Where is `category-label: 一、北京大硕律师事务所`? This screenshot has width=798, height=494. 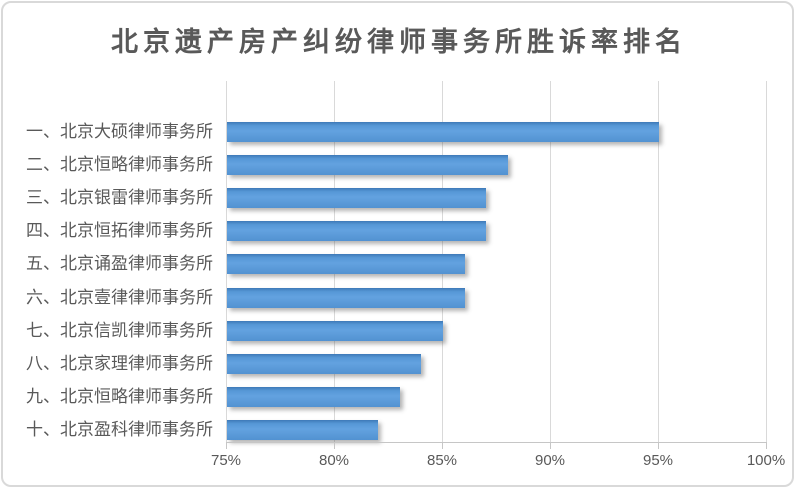 category-label: 一、北京大硕律师事务所 is located at coordinates (119, 131).